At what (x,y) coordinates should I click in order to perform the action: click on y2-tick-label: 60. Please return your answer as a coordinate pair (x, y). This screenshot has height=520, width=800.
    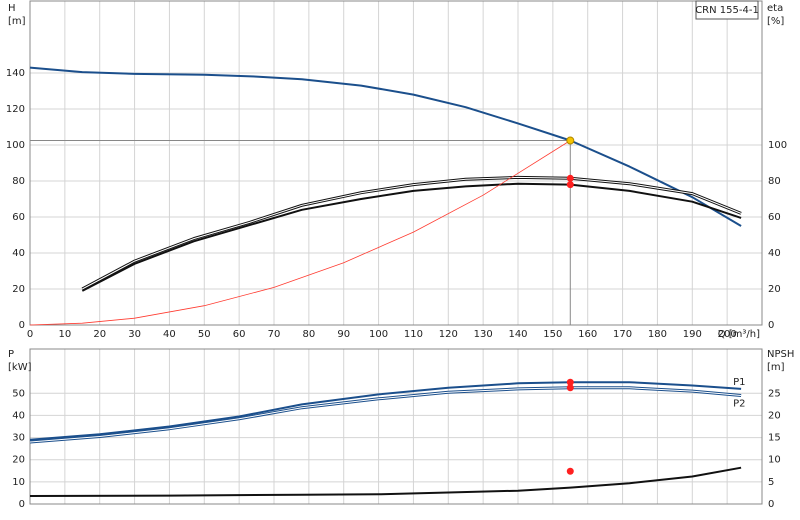
    Looking at the image, I should click on (774, 217).